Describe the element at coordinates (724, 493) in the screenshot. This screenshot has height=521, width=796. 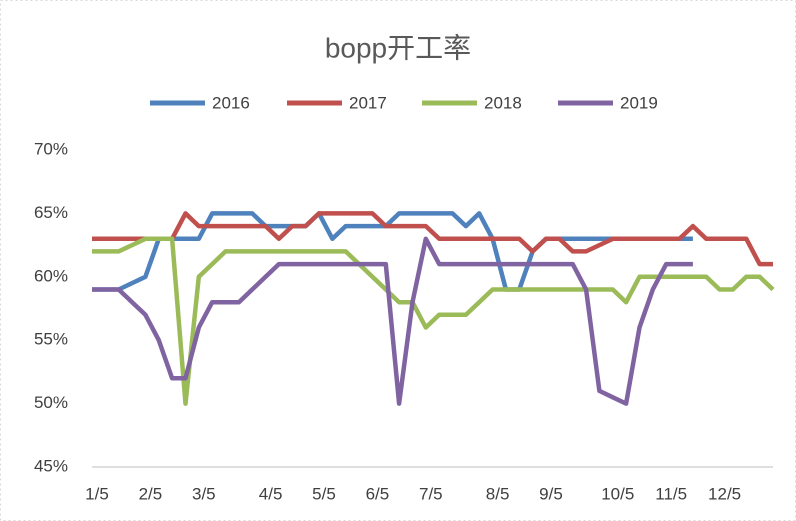
I see `x-tick-label: 12/5` at that location.